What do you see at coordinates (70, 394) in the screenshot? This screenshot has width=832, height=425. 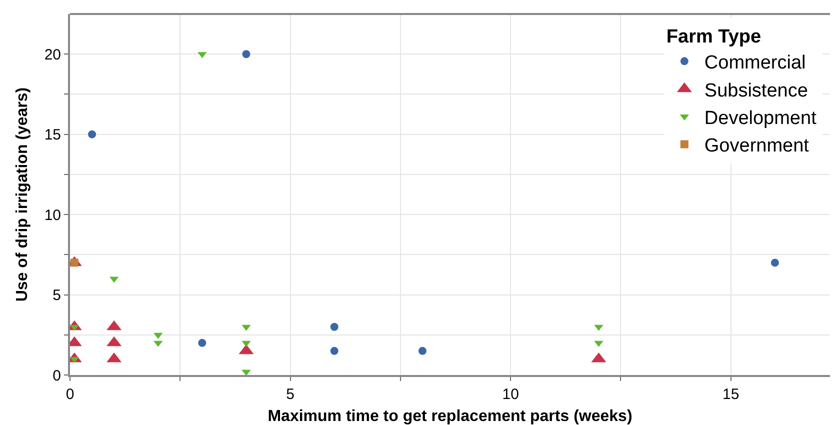 I see `x-tick-label: 0` at bounding box center [70, 394].